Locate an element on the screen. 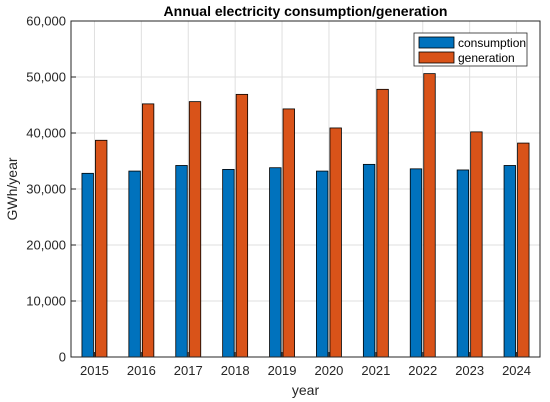  y-tick-label: 60,000 is located at coordinates (46, 21).